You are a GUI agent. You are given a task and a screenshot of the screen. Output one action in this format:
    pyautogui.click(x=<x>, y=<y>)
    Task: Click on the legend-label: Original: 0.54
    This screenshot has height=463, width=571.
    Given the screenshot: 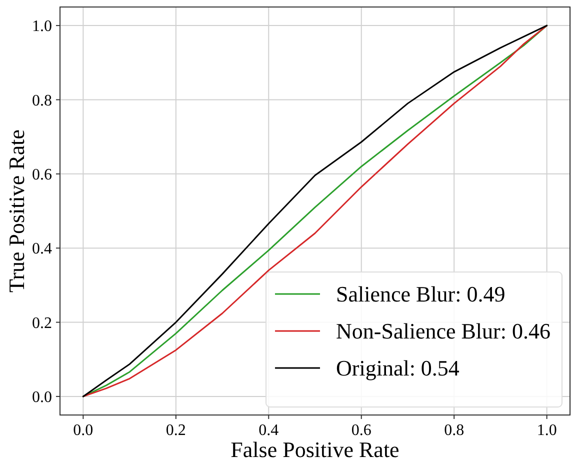 What is the action you would take?
    pyautogui.click(x=398, y=368)
    